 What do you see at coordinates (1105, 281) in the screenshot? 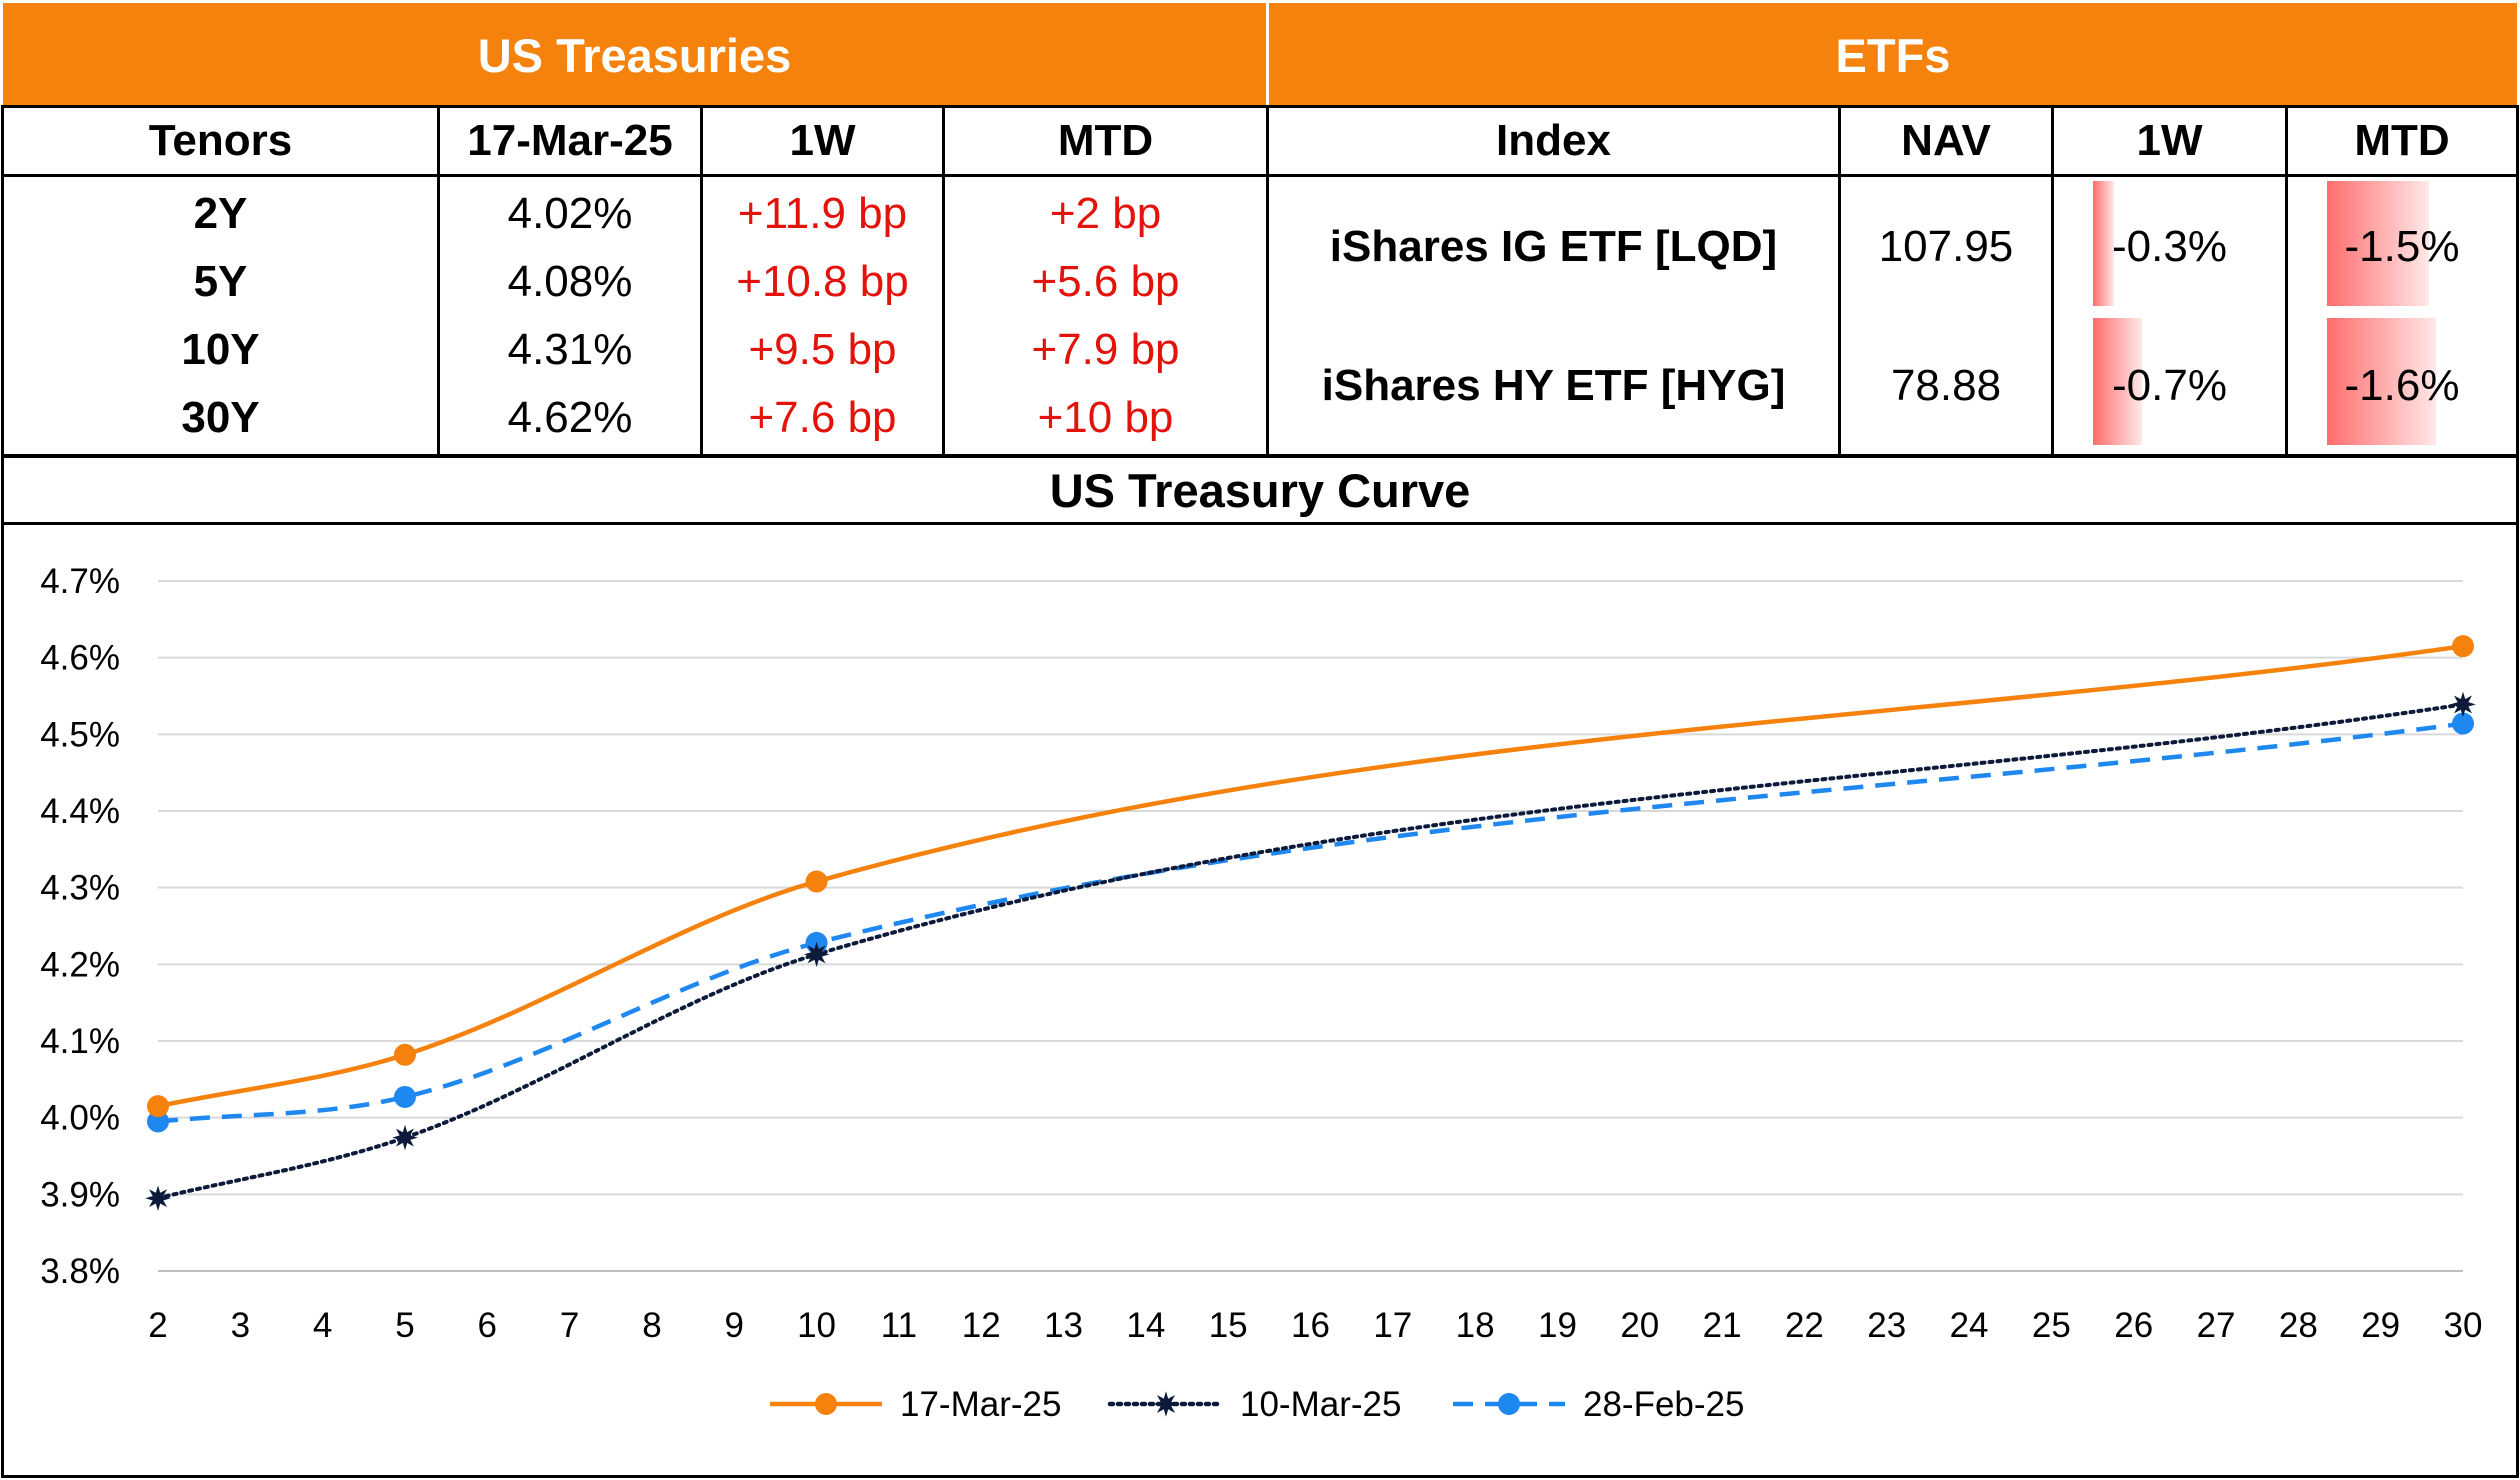
I see `change-mtd: +5.6 bp` at bounding box center [1105, 281].